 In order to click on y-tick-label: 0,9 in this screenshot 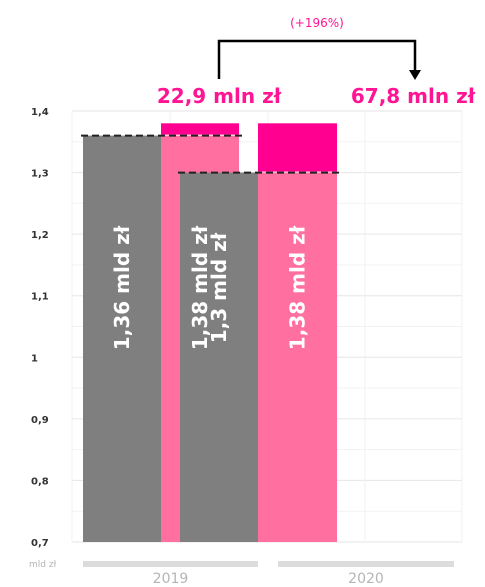, I will do `click(40, 420)`.